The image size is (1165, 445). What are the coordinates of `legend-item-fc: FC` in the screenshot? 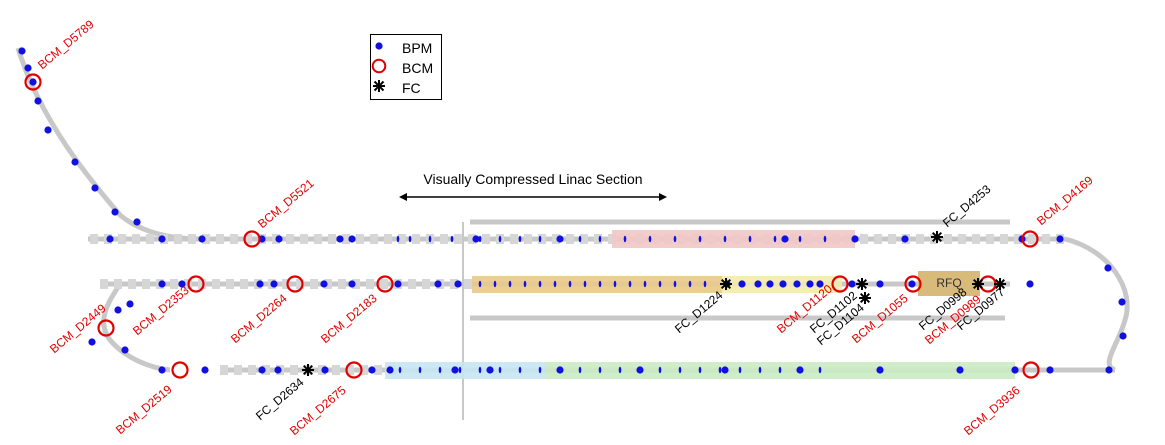 It's located at (406, 88).